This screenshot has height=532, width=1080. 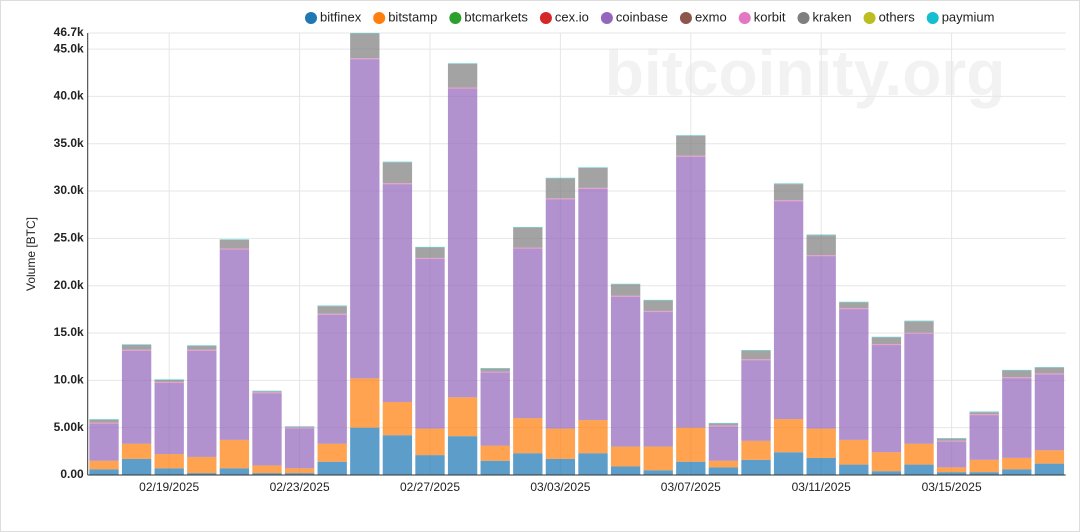 What do you see at coordinates (711, 16) in the screenshot?
I see `legend-label: exmo` at bounding box center [711, 16].